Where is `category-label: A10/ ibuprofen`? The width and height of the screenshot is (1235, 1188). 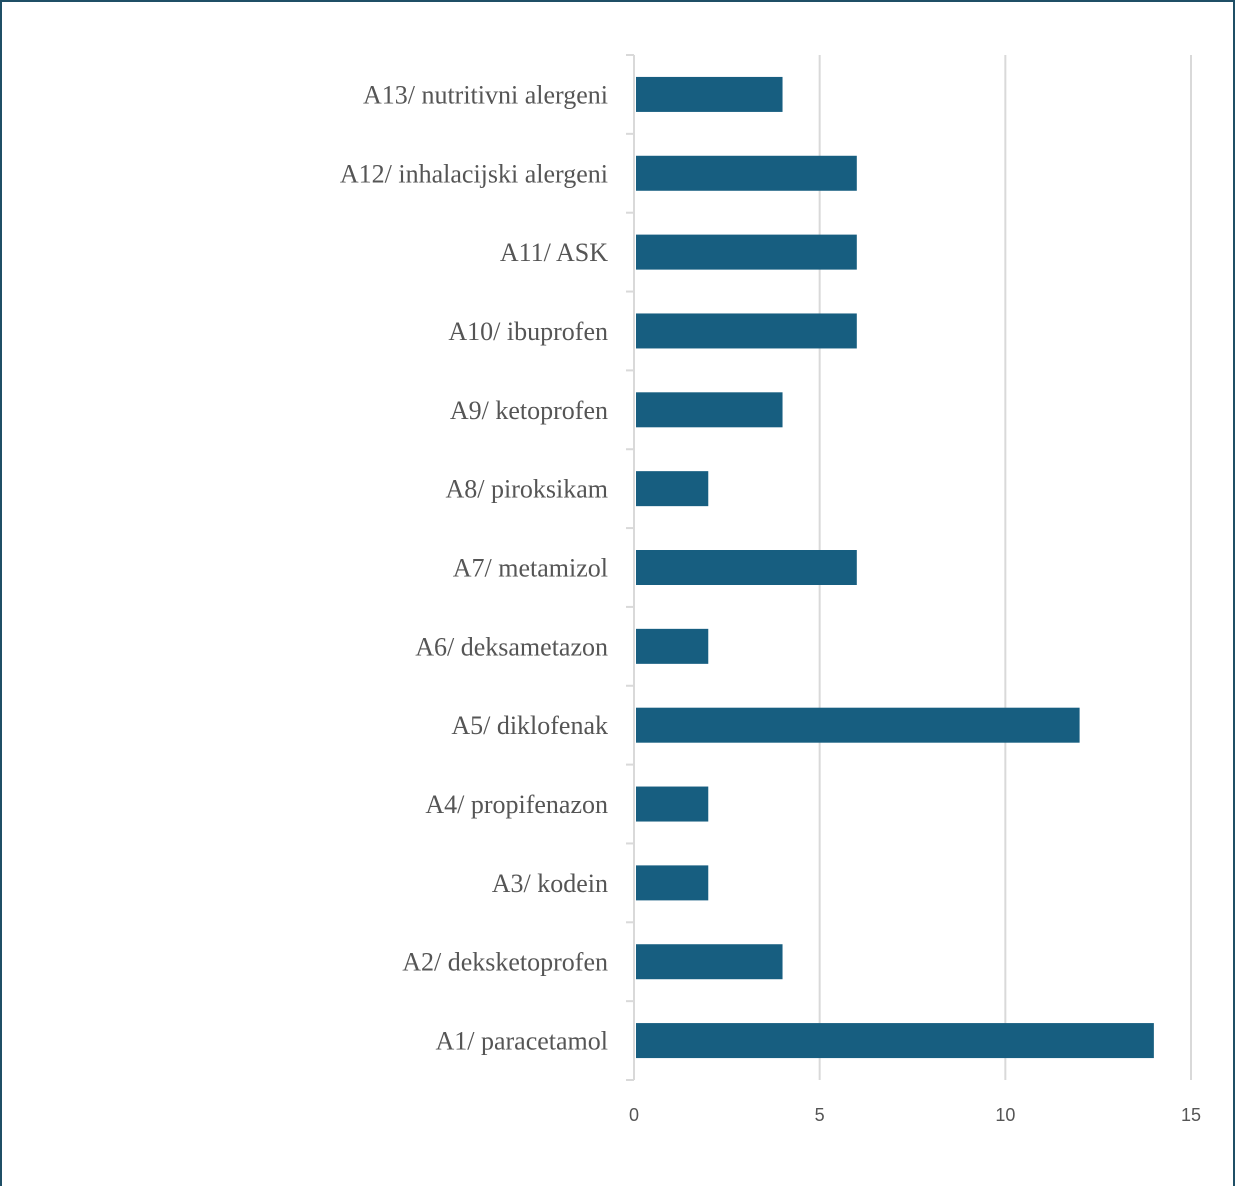 category-label: A10/ ibuprofen is located at coordinates (528, 331).